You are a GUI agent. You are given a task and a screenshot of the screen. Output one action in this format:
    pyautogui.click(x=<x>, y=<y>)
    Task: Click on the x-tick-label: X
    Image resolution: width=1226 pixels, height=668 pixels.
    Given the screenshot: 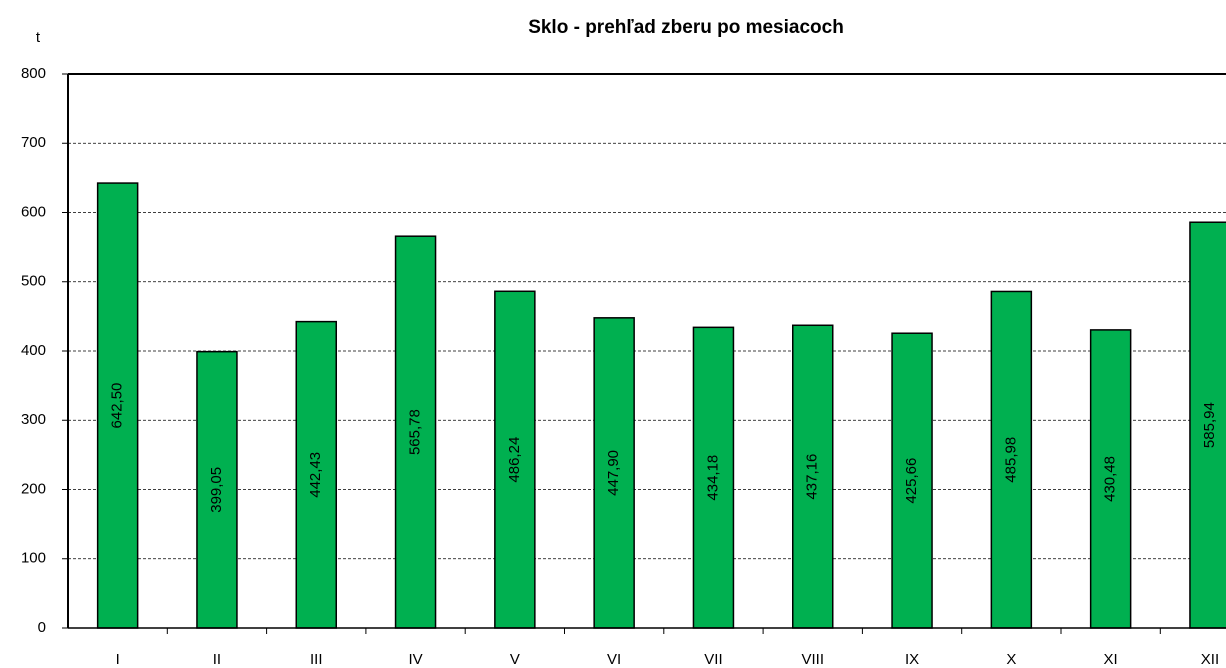 What is the action you would take?
    pyautogui.click(x=1011, y=659)
    